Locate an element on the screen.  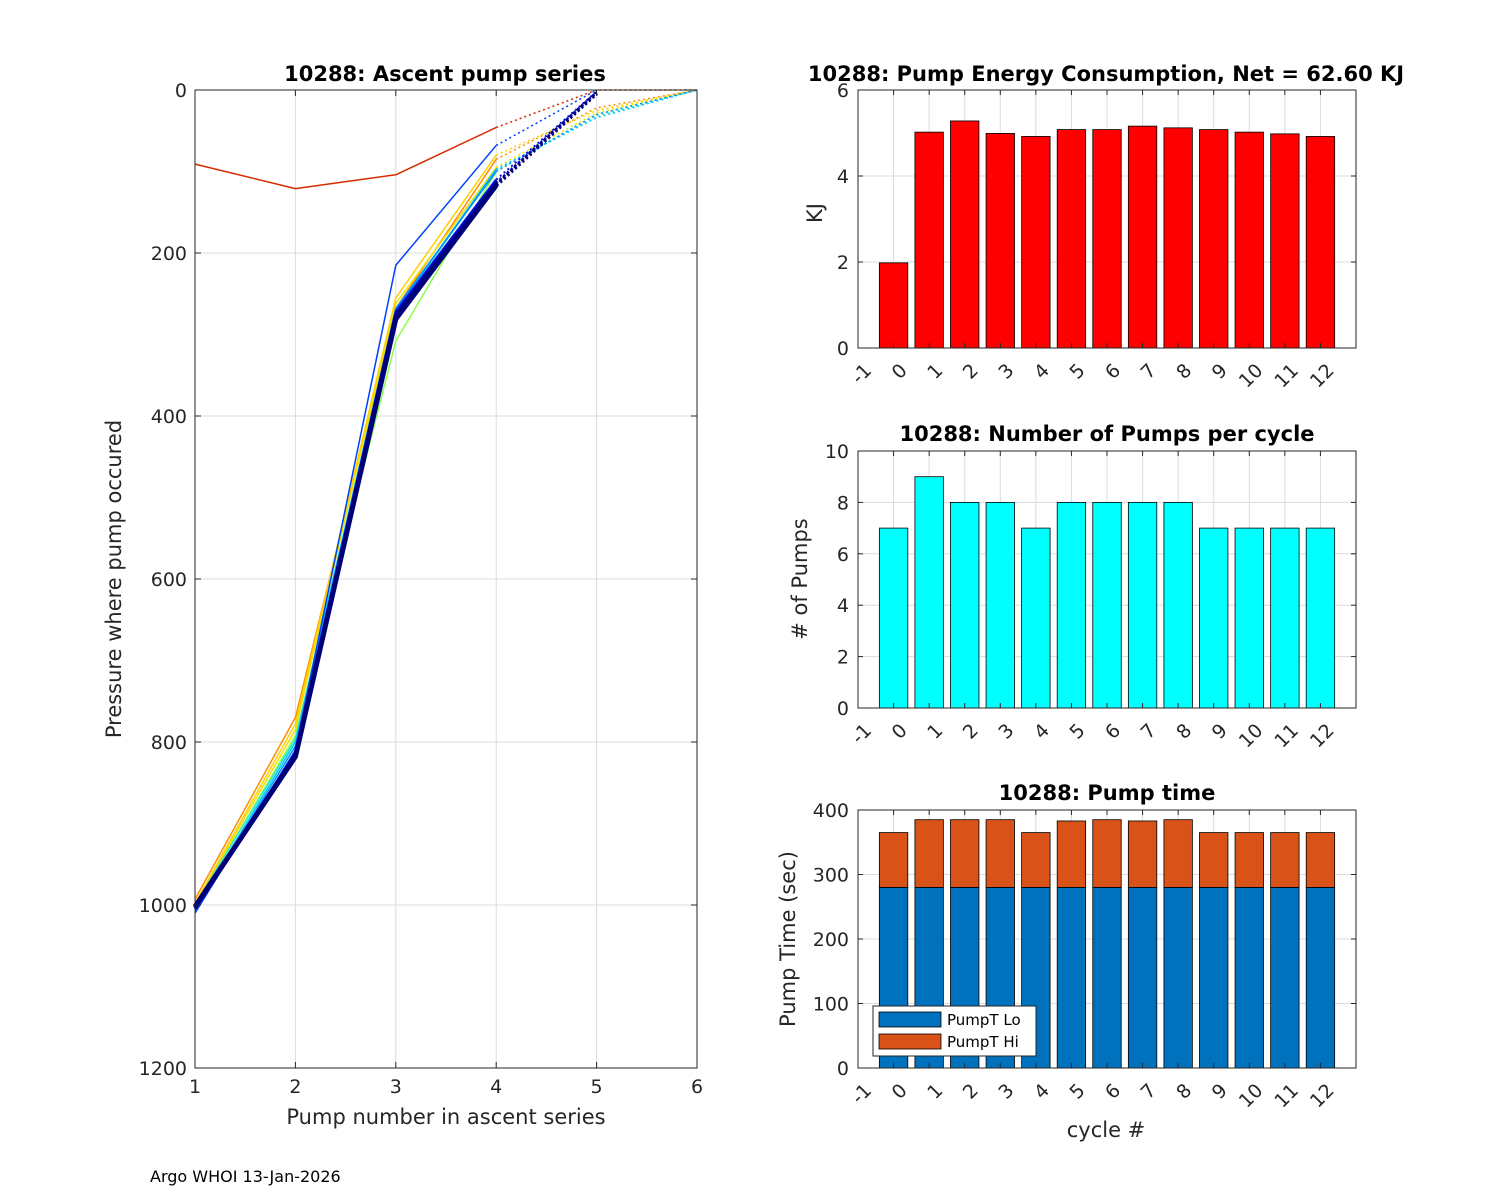
legend-swatch-pumpt-lo is located at coordinates (910, 1019).